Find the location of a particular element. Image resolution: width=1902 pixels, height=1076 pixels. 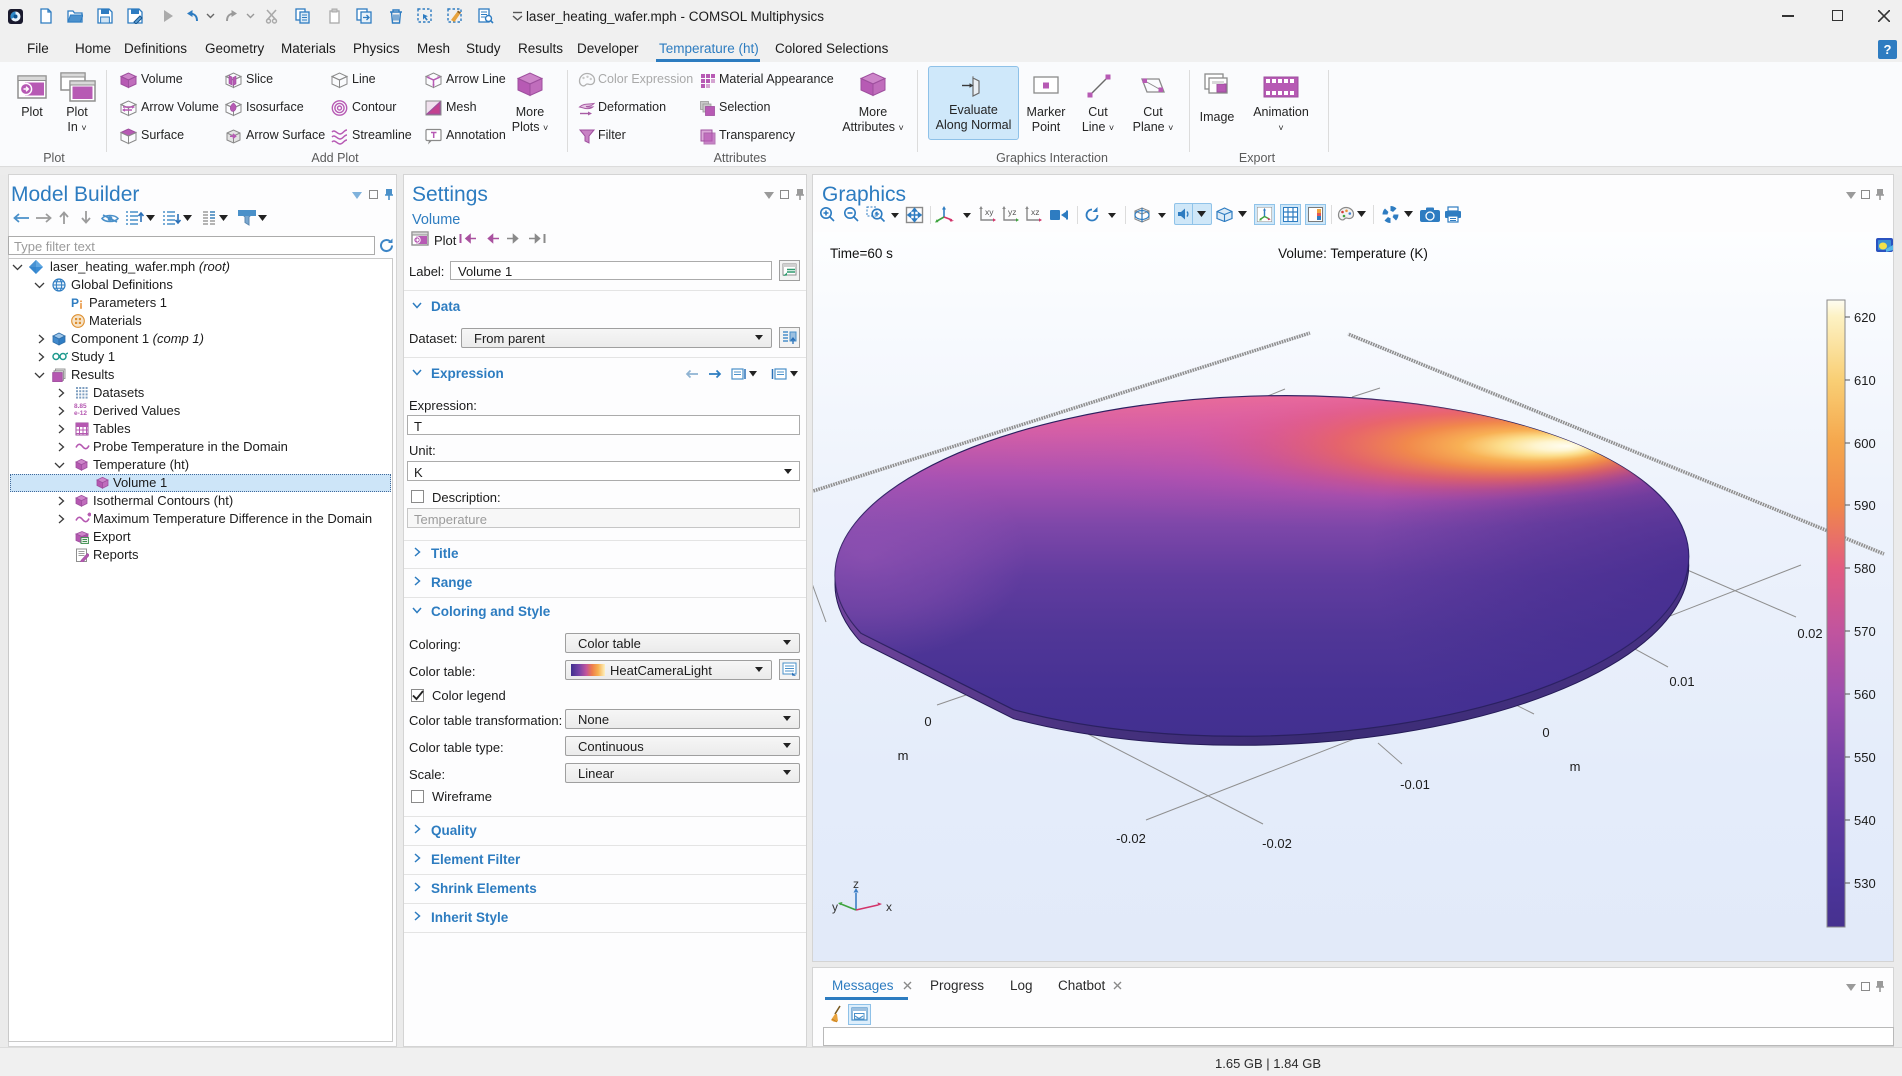

svg-text: 0.02 is located at coordinates (1809, 633).